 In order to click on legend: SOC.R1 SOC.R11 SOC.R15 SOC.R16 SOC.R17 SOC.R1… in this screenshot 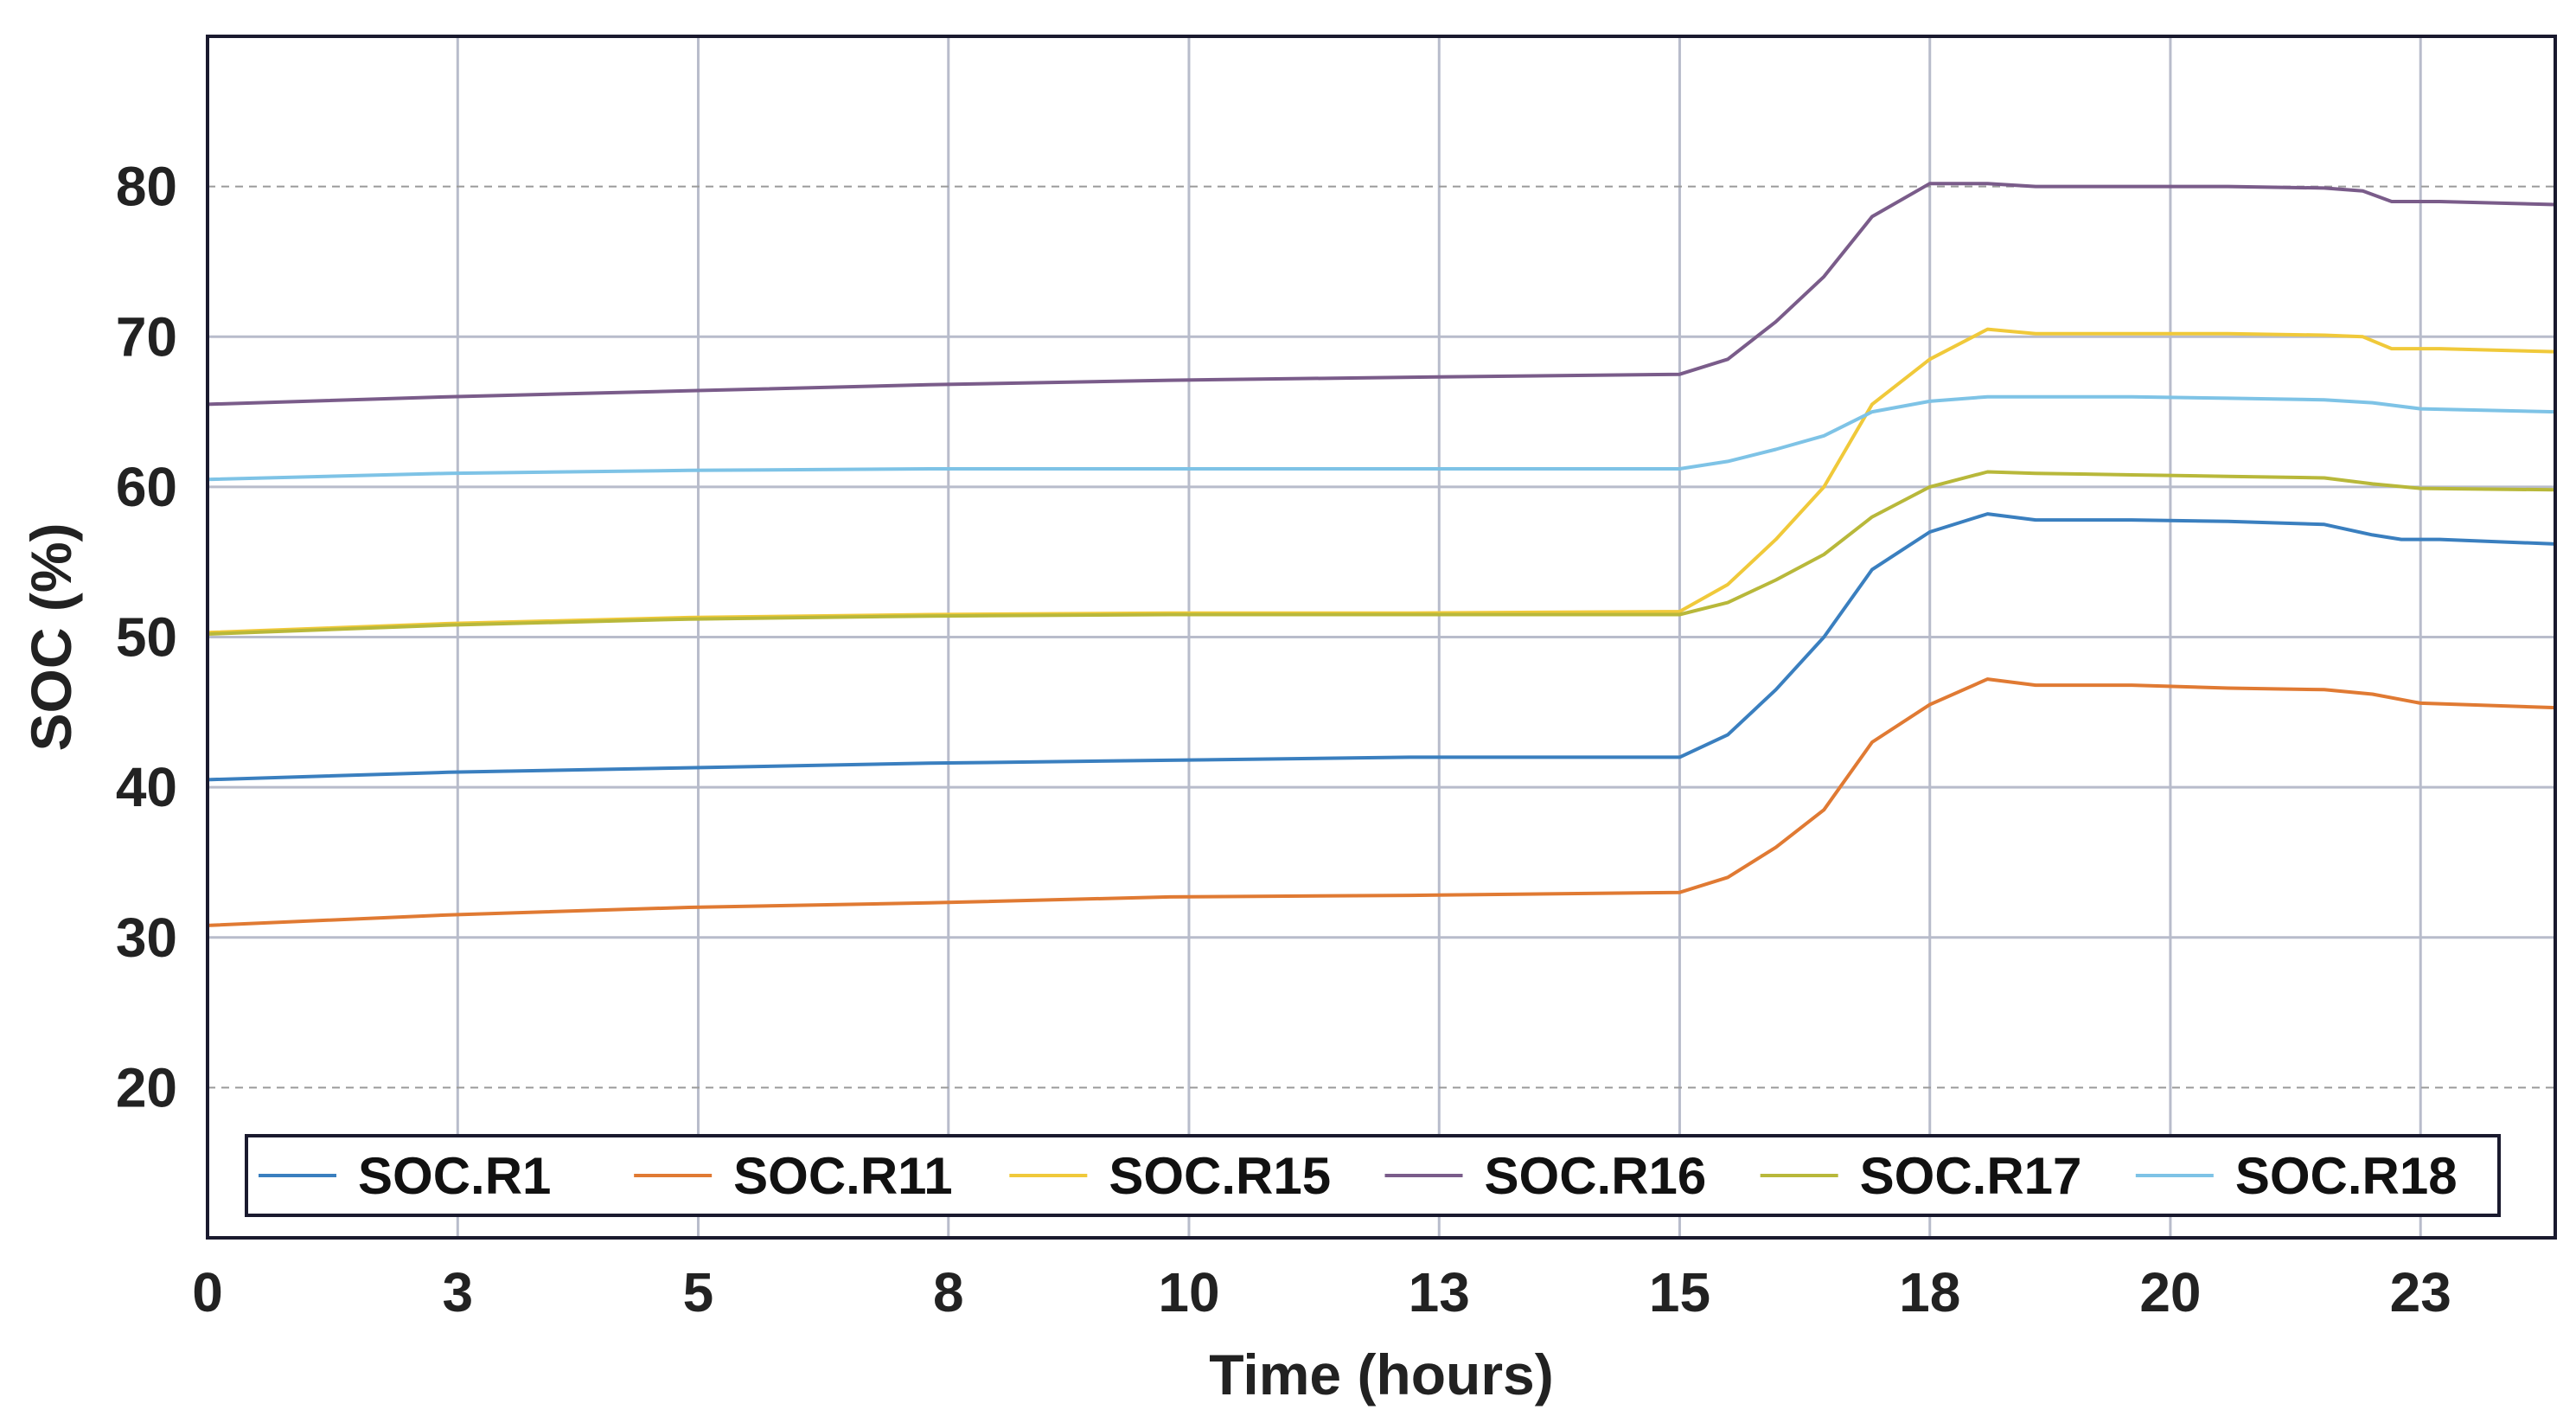, I will do `click(1373, 1175)`.